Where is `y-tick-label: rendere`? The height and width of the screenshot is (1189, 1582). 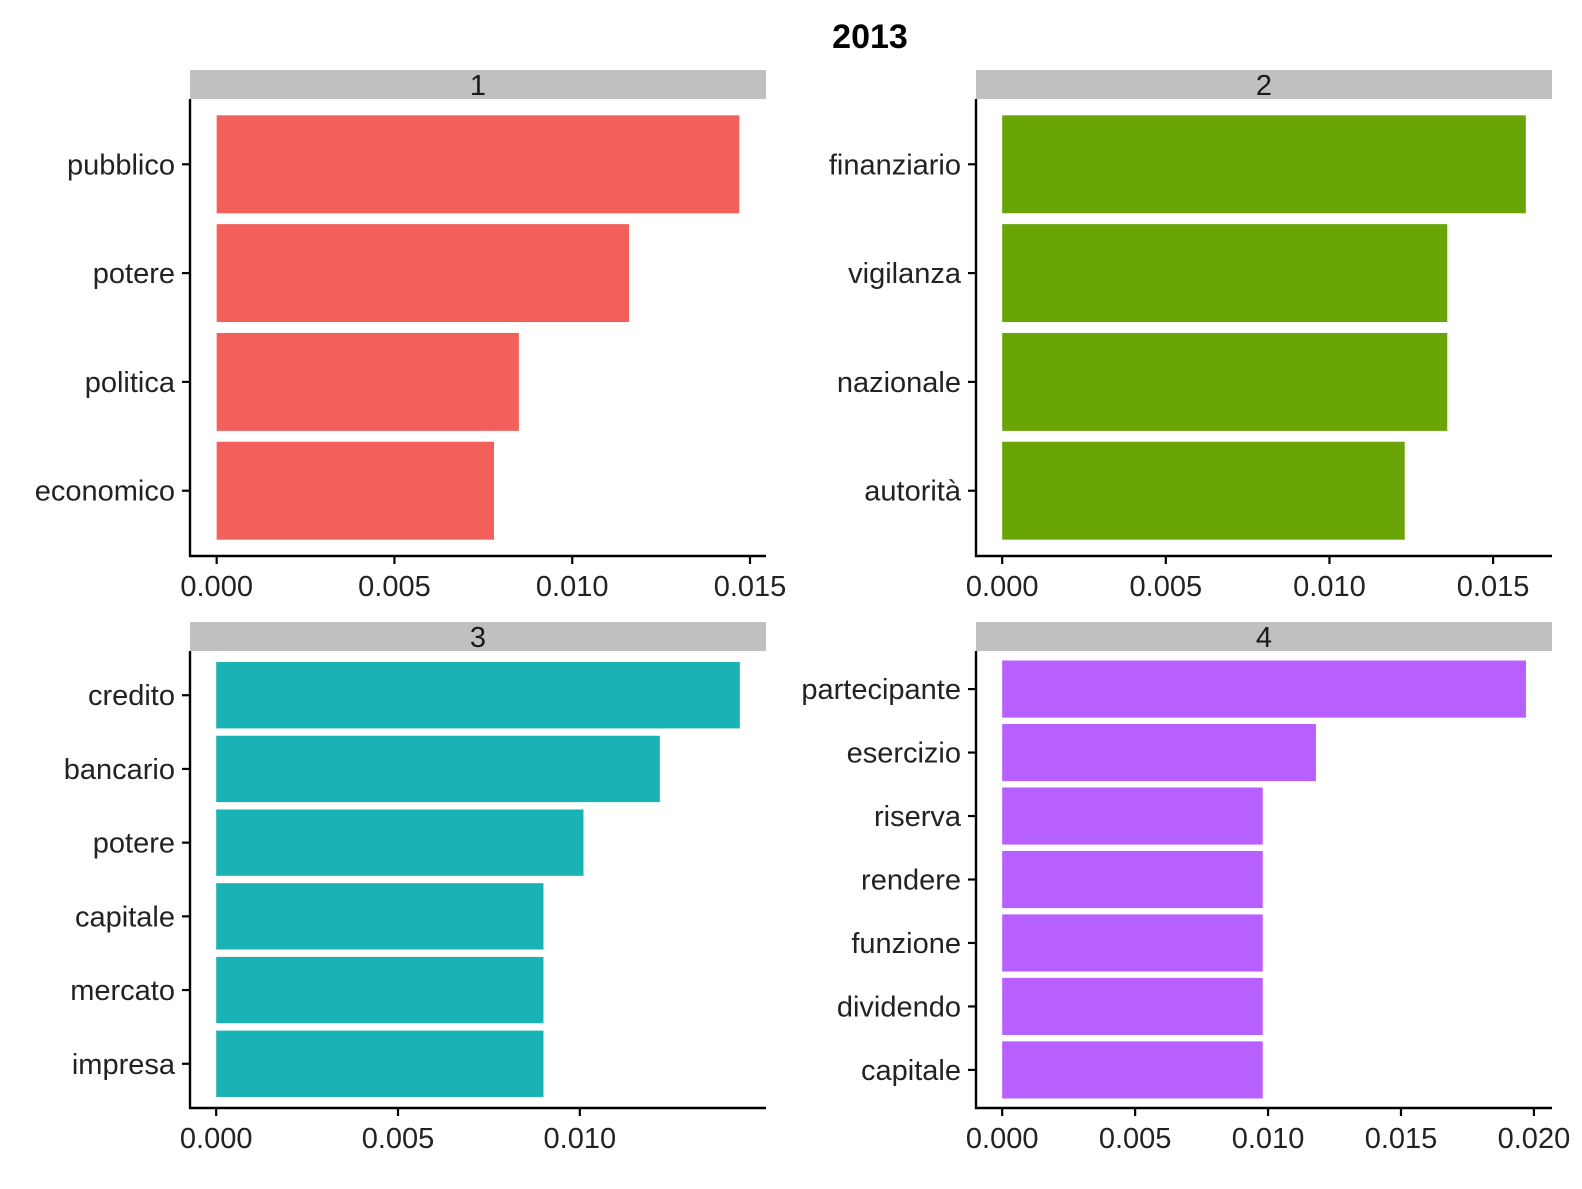 y-tick-label: rendere is located at coordinates (911, 881).